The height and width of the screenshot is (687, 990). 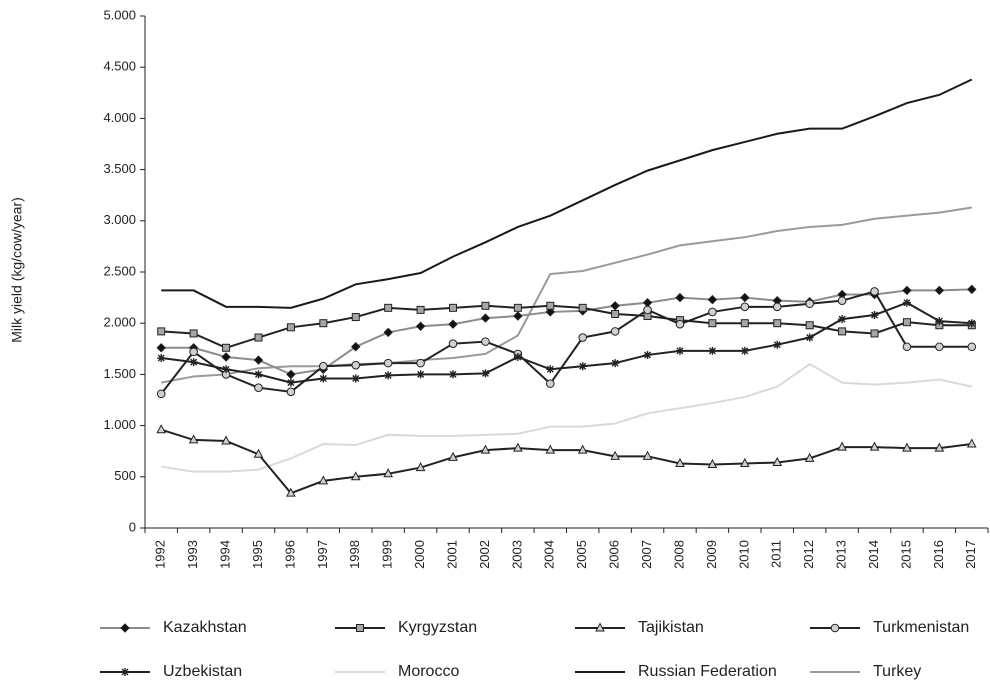 What do you see at coordinates (119, 14) in the screenshot?
I see `y-tick-label: 5.000` at bounding box center [119, 14].